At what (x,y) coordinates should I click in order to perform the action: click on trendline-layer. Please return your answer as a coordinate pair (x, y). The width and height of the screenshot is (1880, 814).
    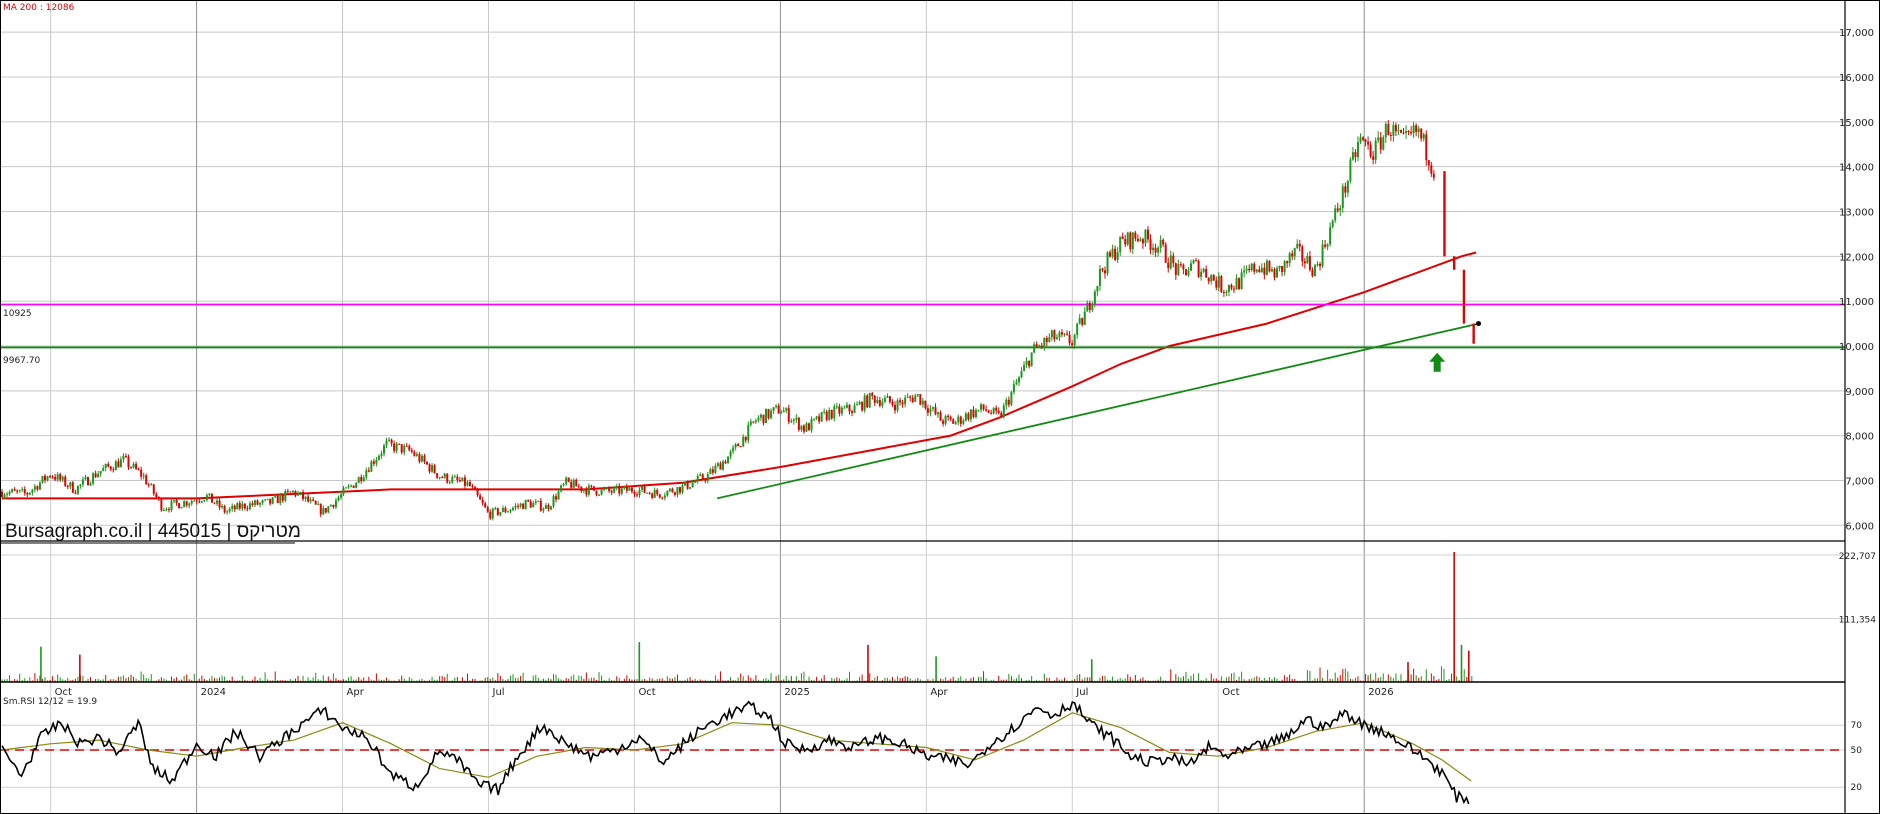
    Looking at the image, I should click on (1099, 410).